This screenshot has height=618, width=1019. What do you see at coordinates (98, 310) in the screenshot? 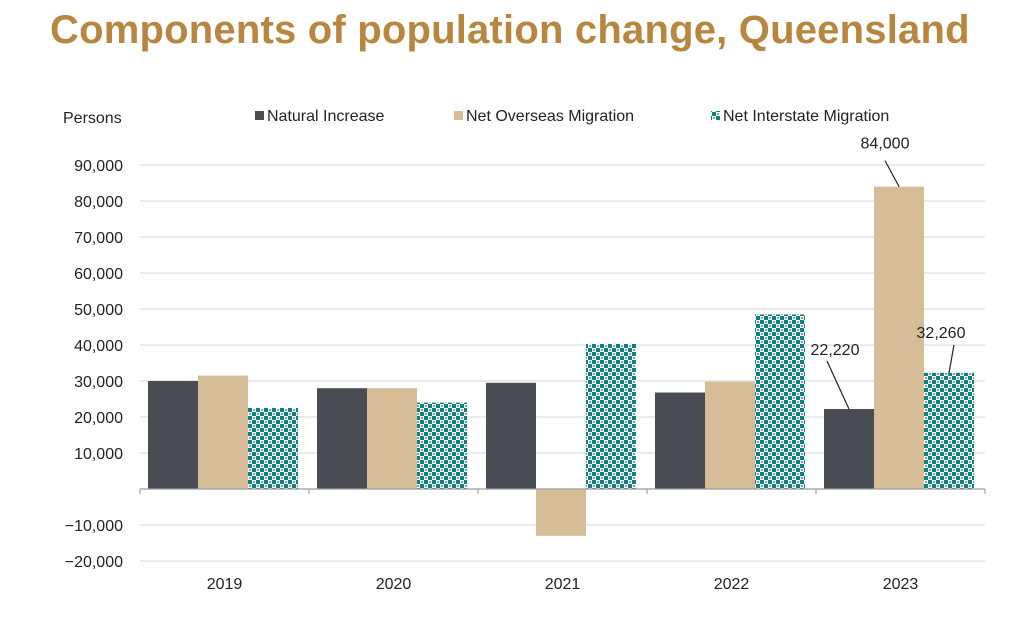
I see `y-tick-label: 50,000` at bounding box center [98, 310].